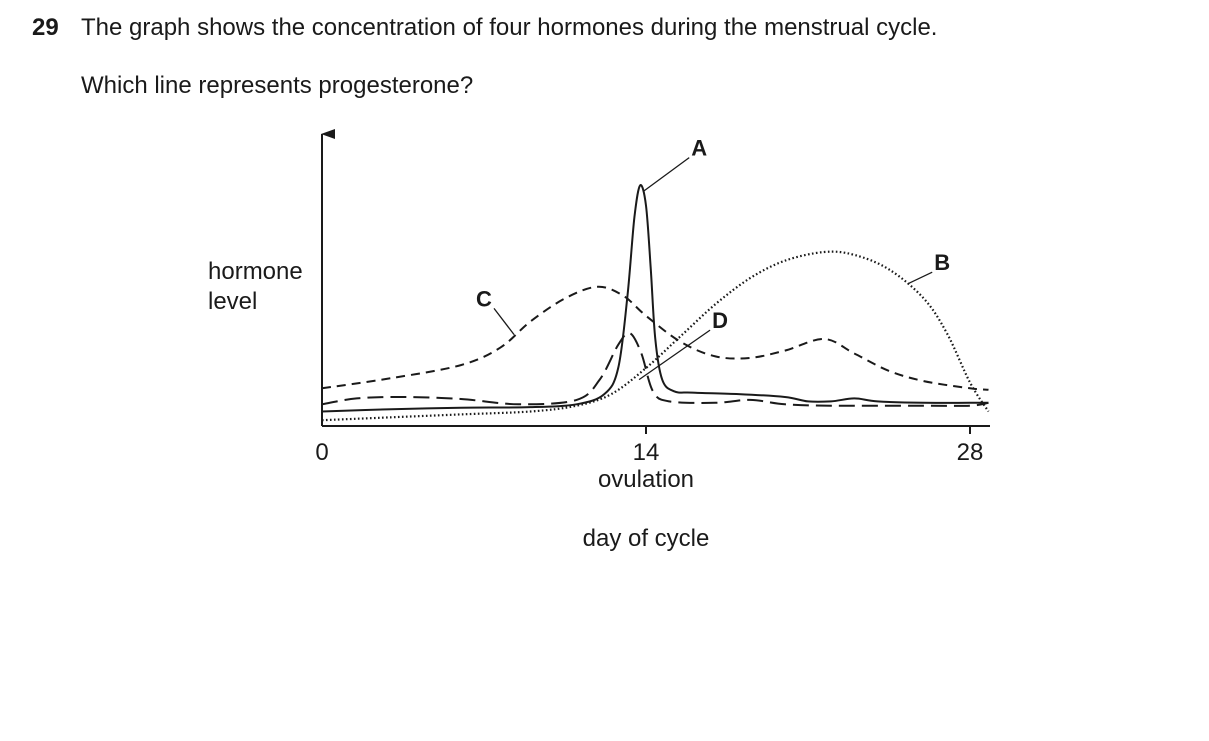 This screenshot has height=741, width=1209. What do you see at coordinates (646, 479) in the screenshot?
I see `ovulation-annotation: ovulation` at bounding box center [646, 479].